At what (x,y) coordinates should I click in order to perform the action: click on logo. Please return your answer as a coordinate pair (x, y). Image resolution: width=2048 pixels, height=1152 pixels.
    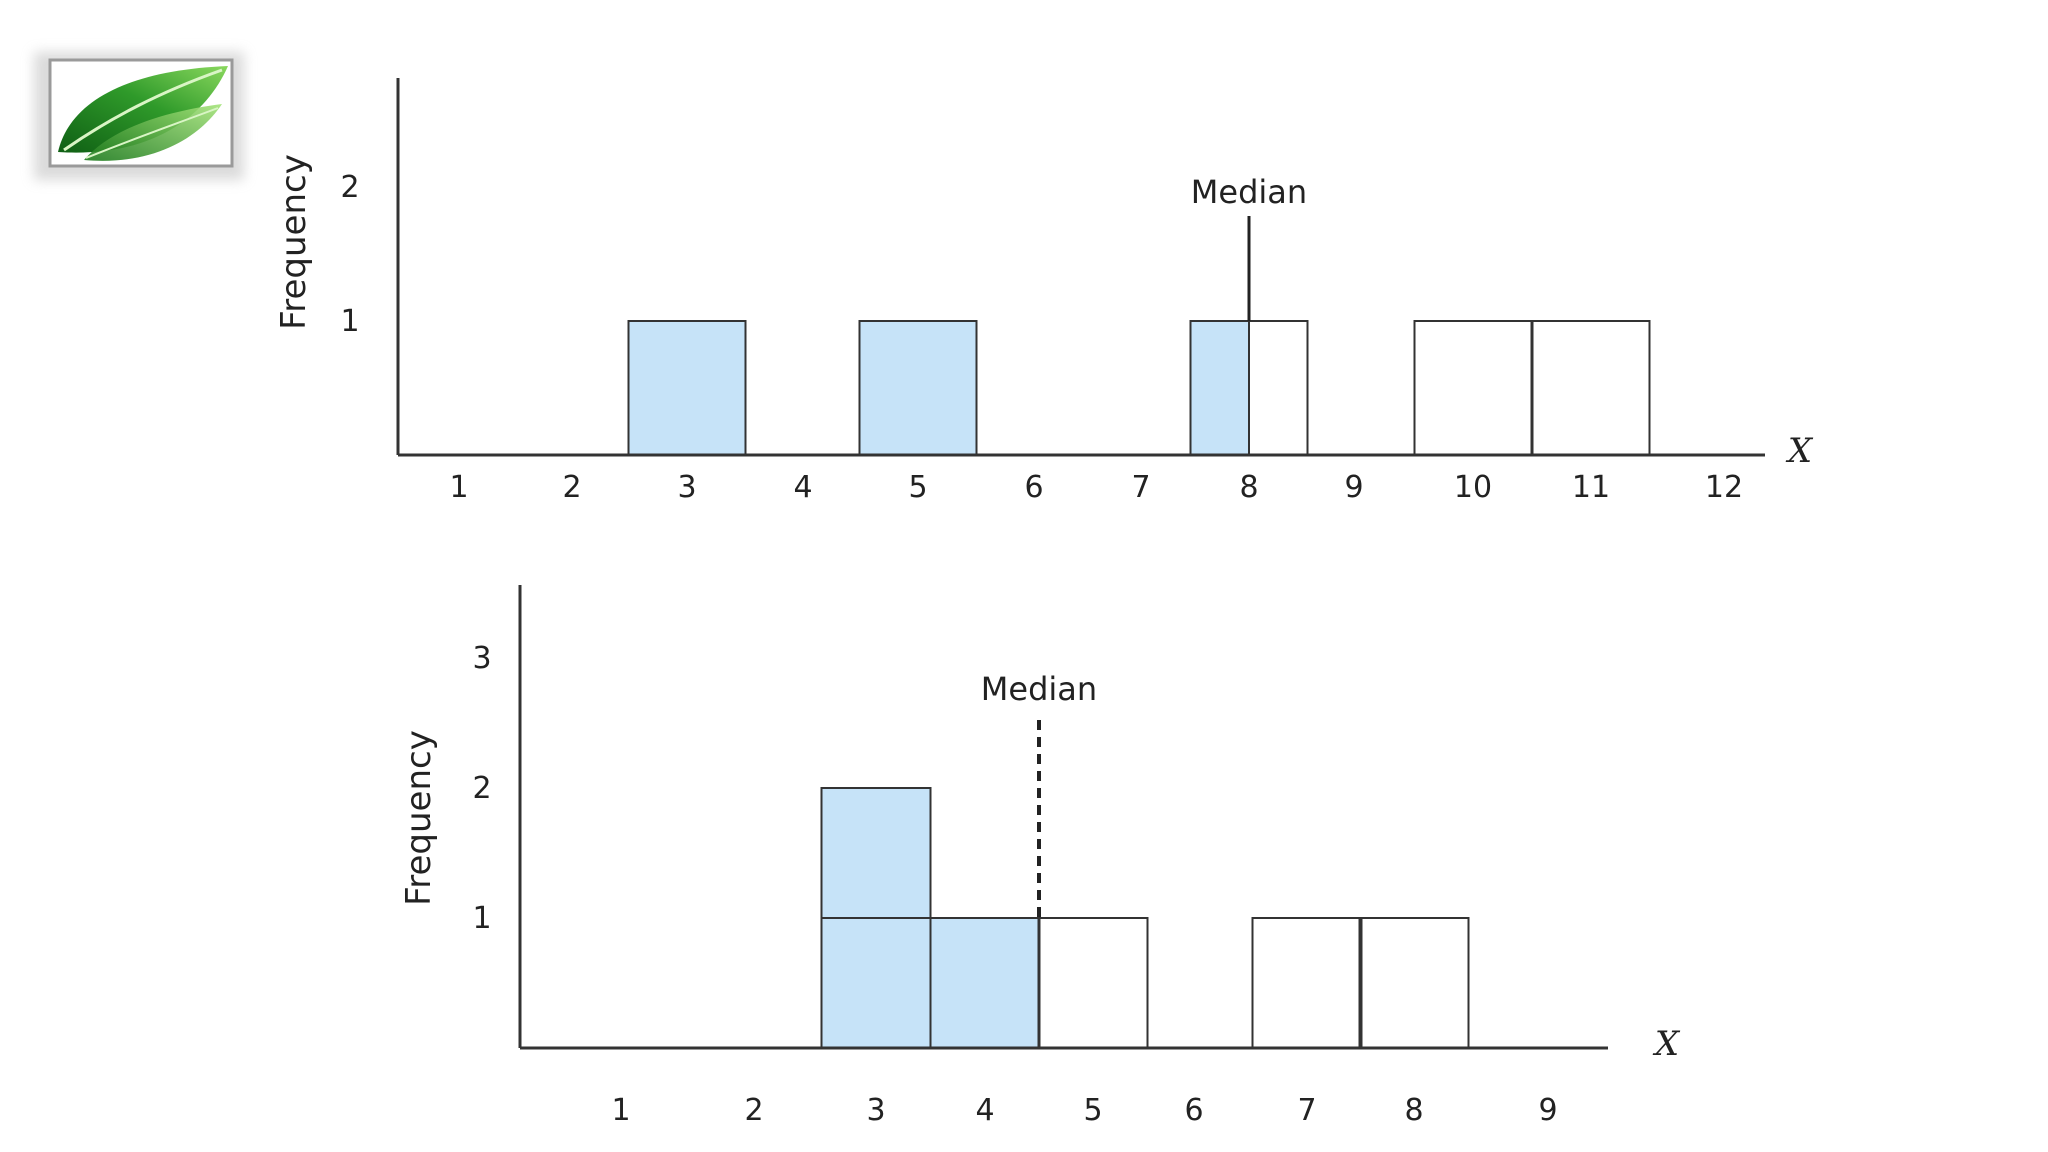
    Looking at the image, I should click on (139, 116).